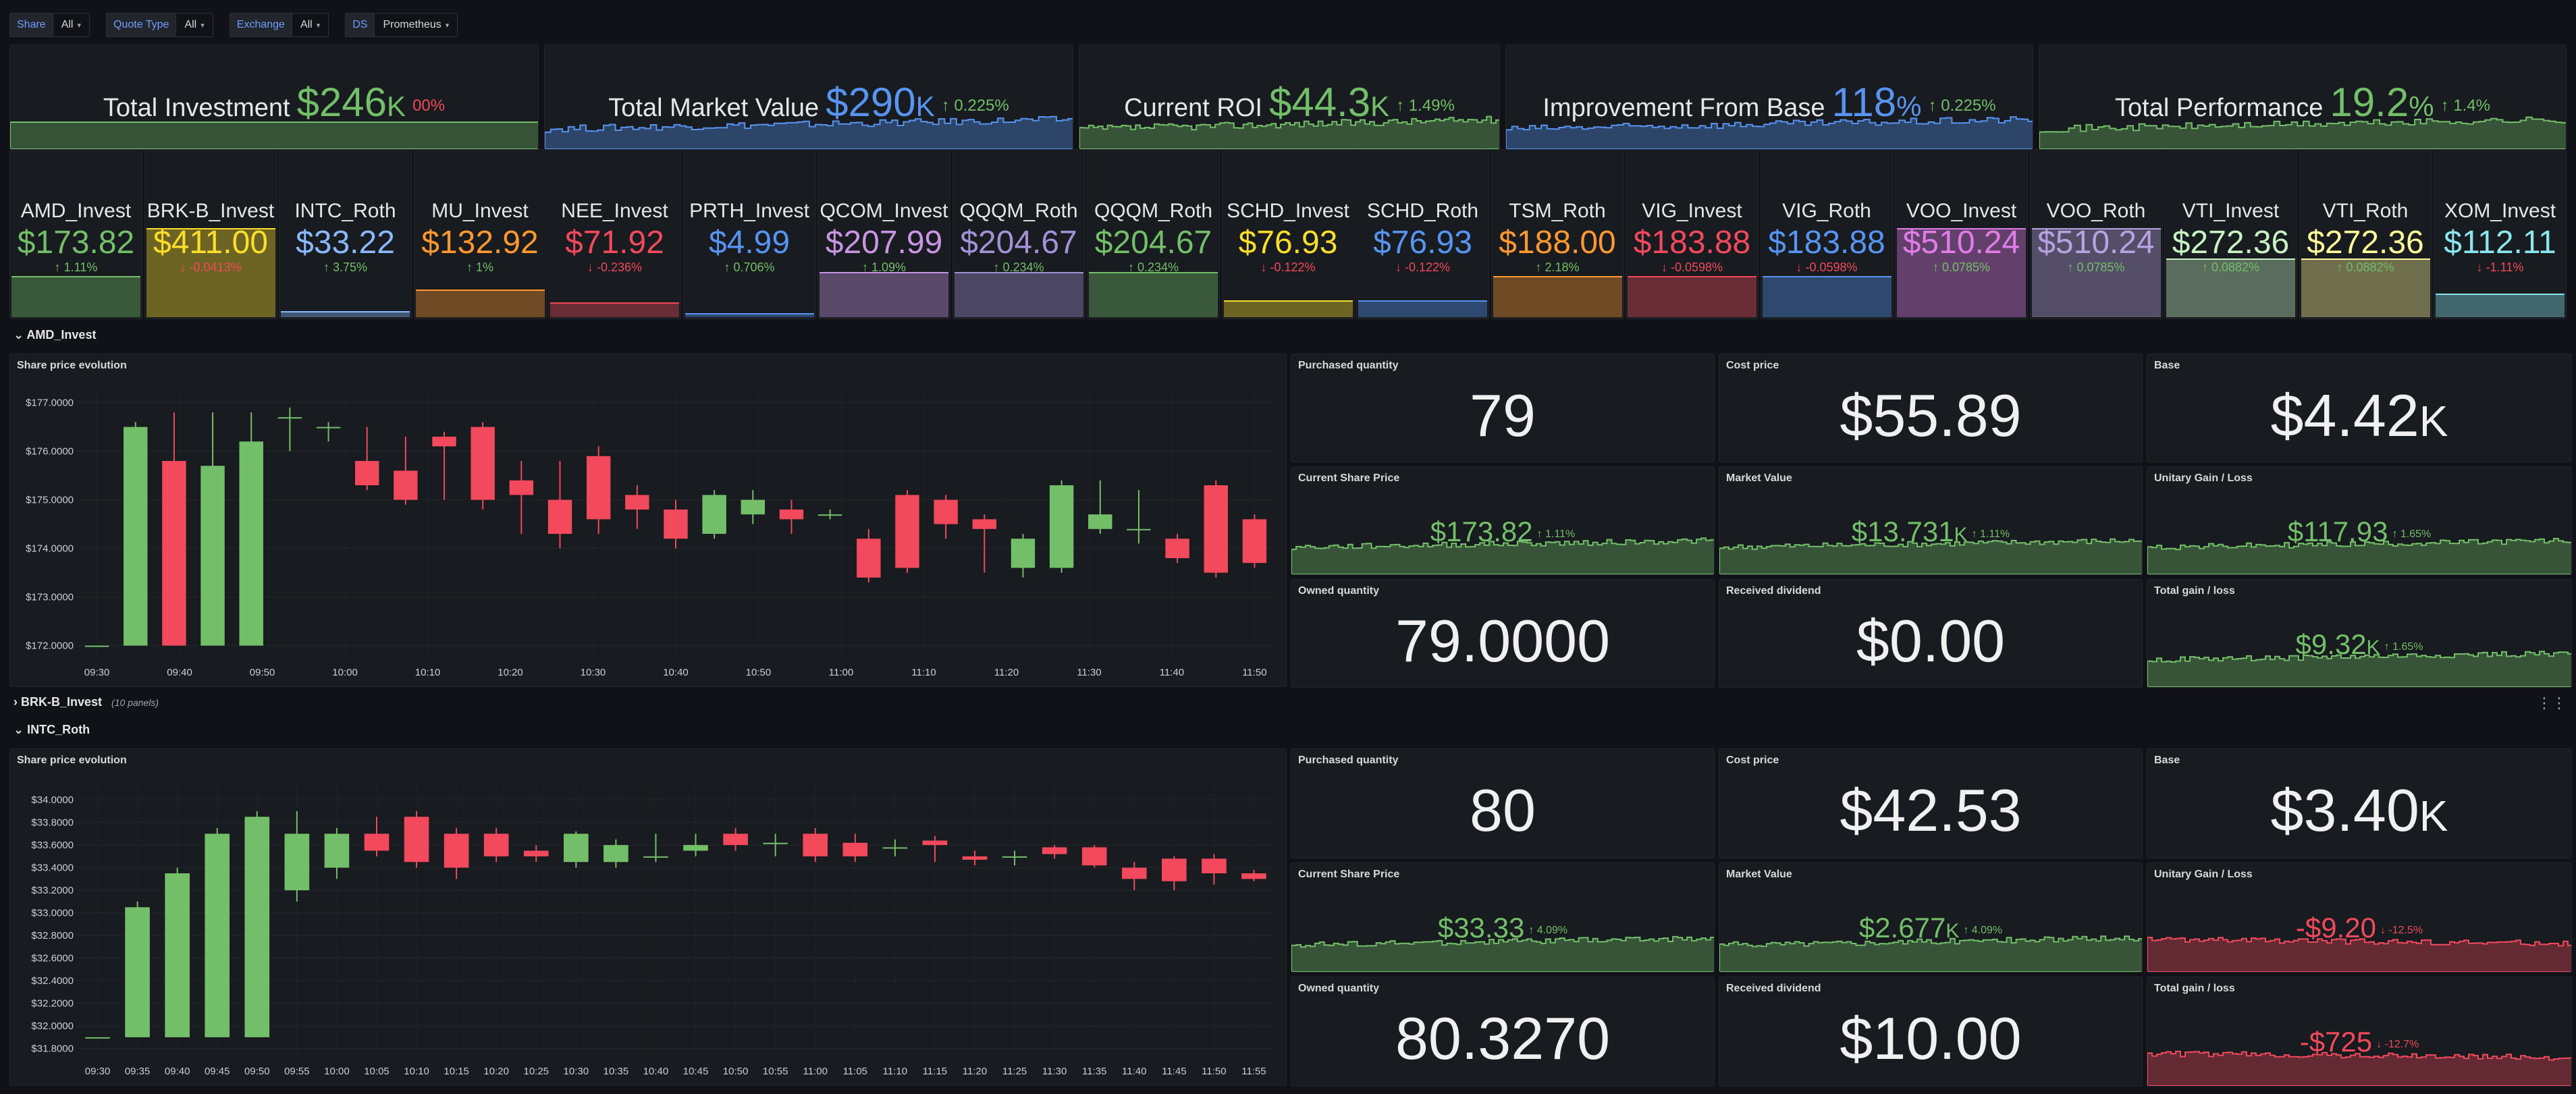 The image size is (2576, 1094). I want to click on stat-panel-purchased-quantity: Purchased quantity 79, so click(1503, 408).